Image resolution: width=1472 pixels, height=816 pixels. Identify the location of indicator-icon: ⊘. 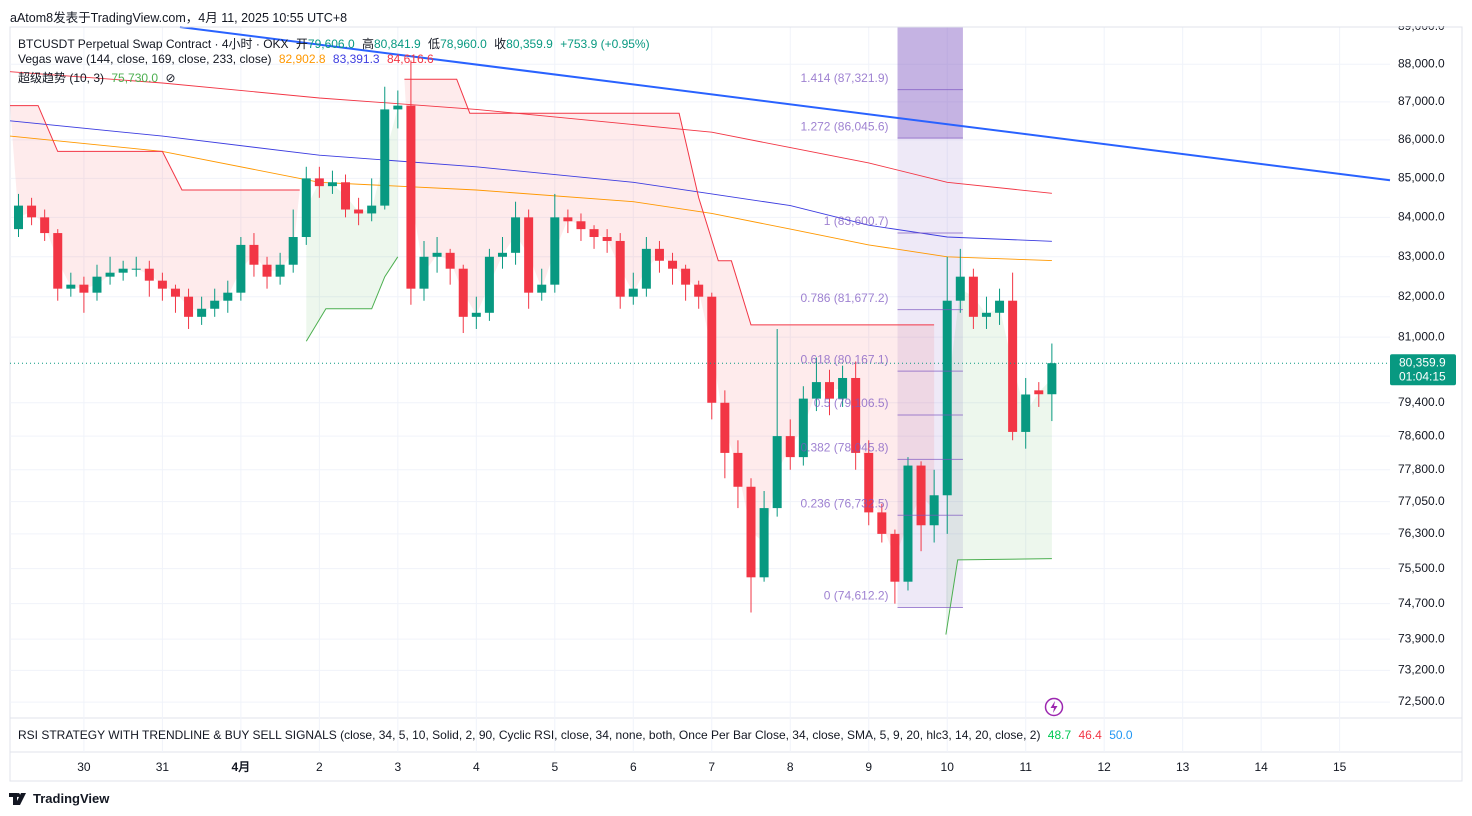
(170, 78).